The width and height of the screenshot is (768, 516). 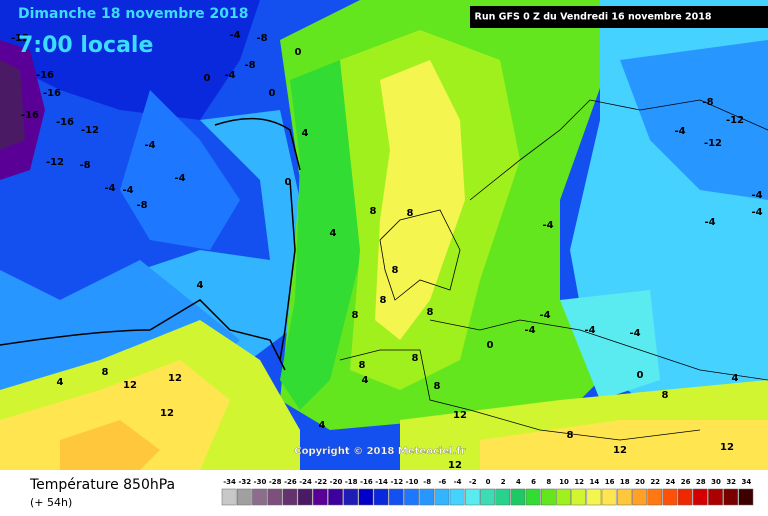 What do you see at coordinates (379, 451) in the screenshot?
I see `copyright: Copyright © 2018 Meteociel.fr` at bounding box center [379, 451].